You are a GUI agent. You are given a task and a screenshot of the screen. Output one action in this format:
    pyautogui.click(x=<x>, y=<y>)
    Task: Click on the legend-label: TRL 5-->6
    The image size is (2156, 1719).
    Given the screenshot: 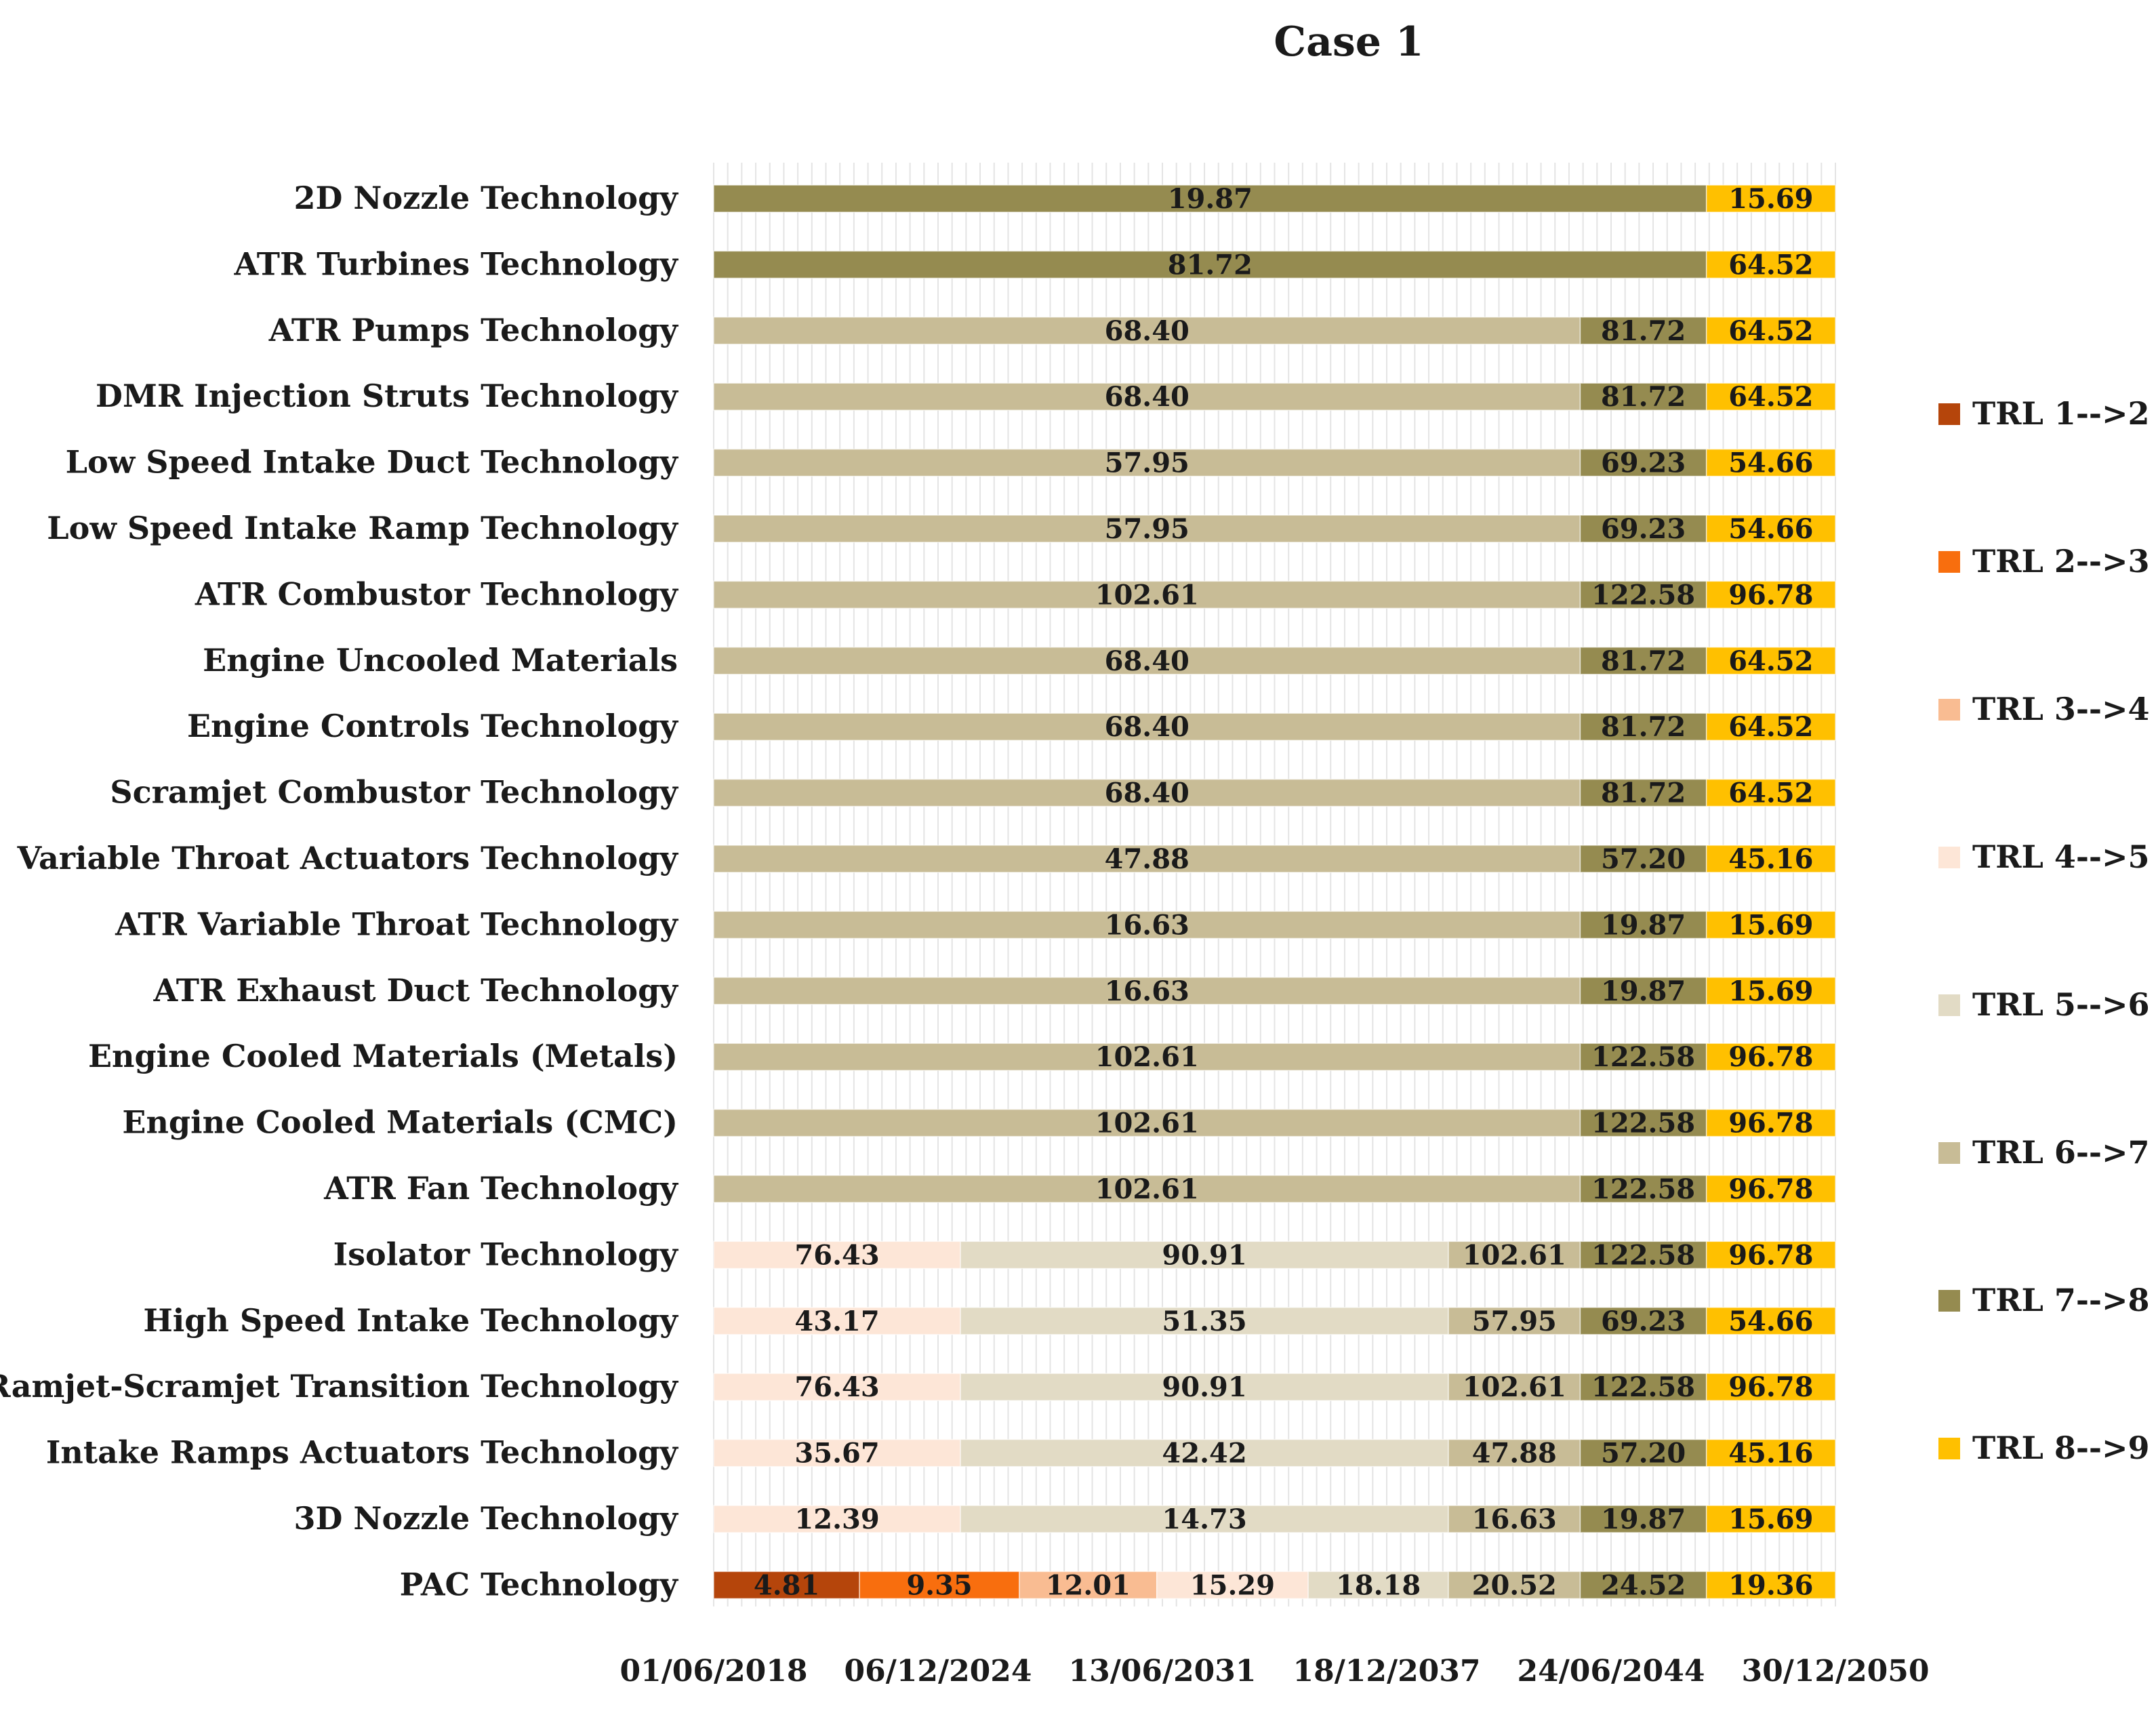 What is the action you would take?
    pyautogui.click(x=2061, y=1004)
    